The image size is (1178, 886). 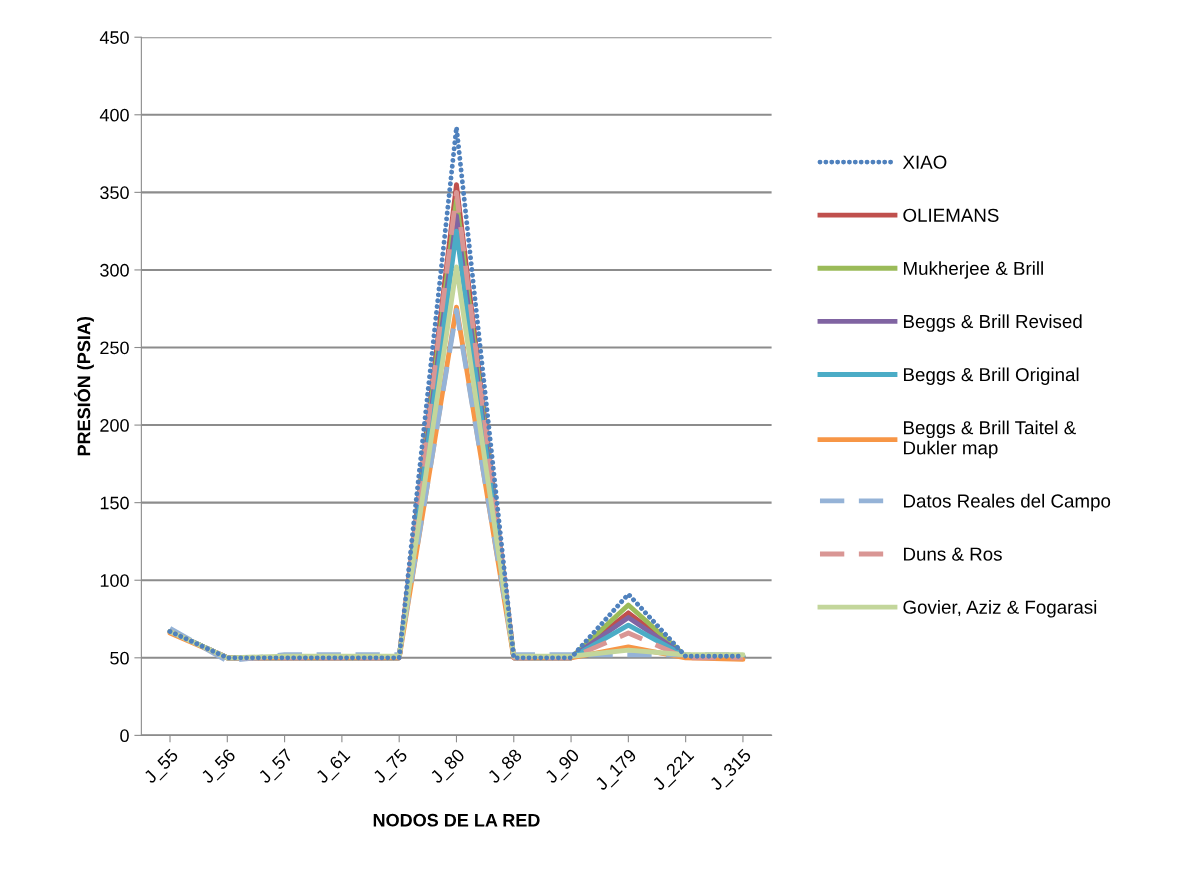 I want to click on y-tick-label: 250, so click(x=114, y=348).